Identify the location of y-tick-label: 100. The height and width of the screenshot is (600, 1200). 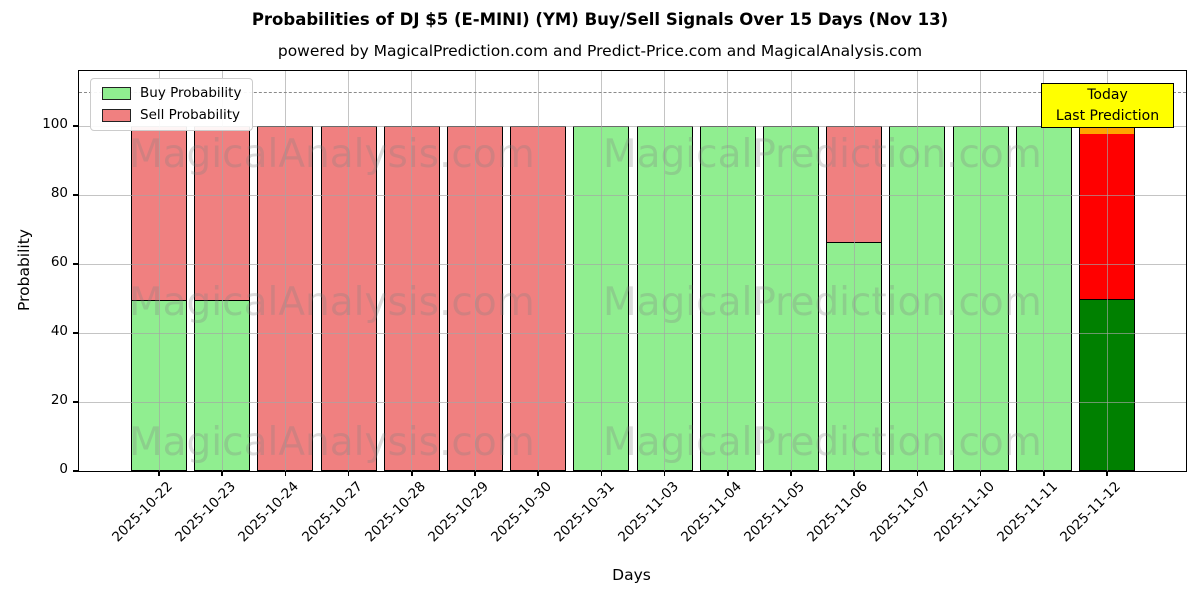
(55, 124).